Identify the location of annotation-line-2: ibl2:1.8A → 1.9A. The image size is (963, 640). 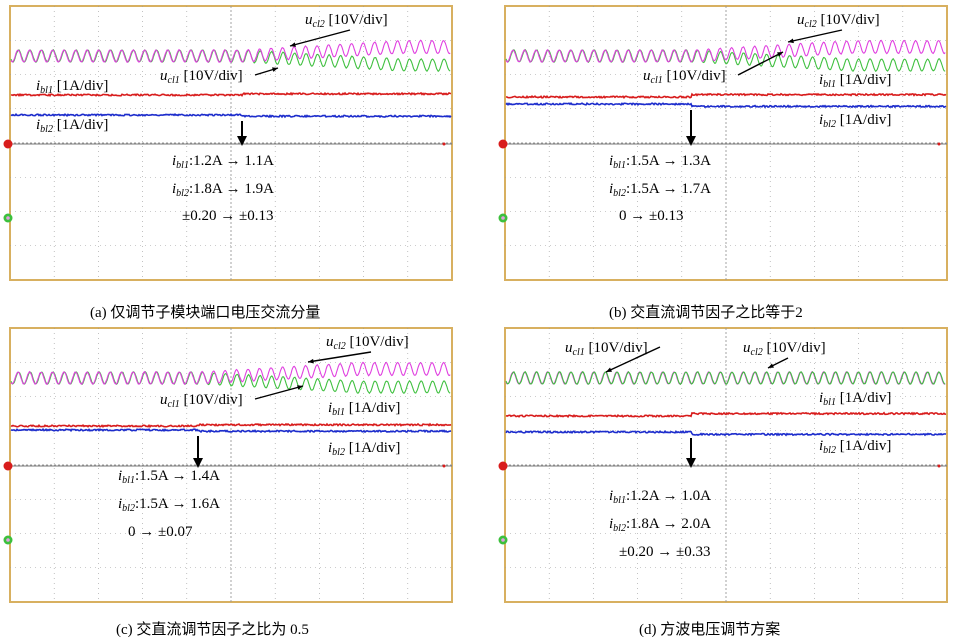
(223, 190).